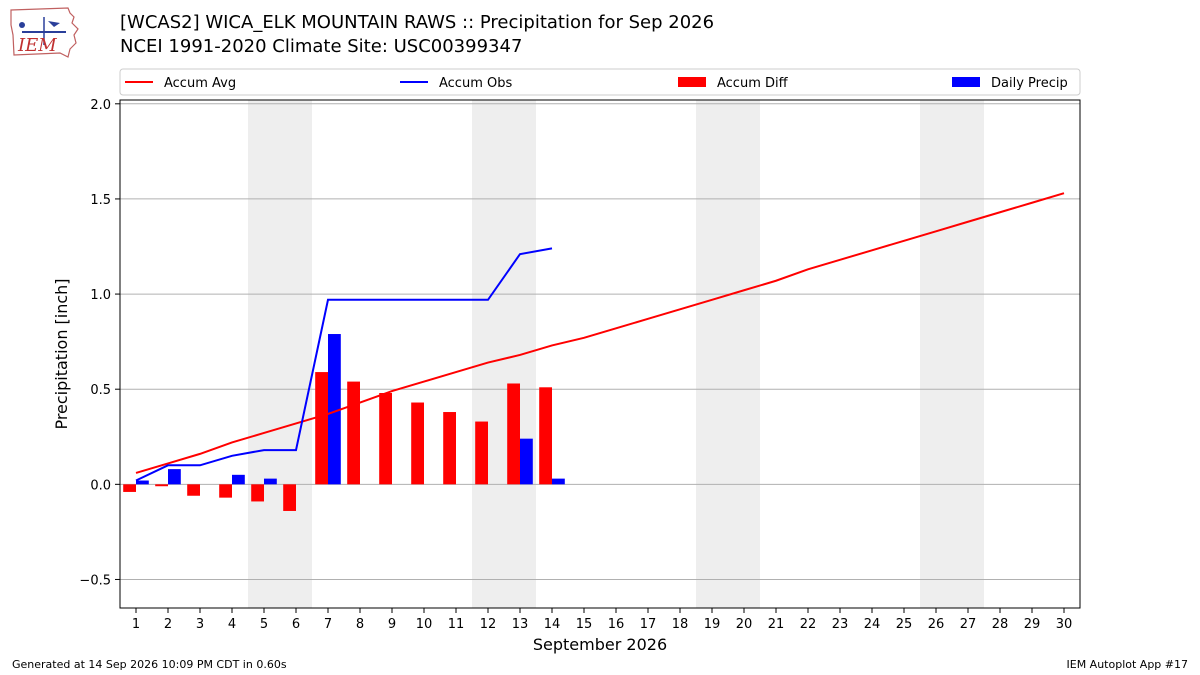 The height and width of the screenshot is (675, 1200). What do you see at coordinates (360, 624) in the screenshot?
I see `x-tick-label: 8` at bounding box center [360, 624].